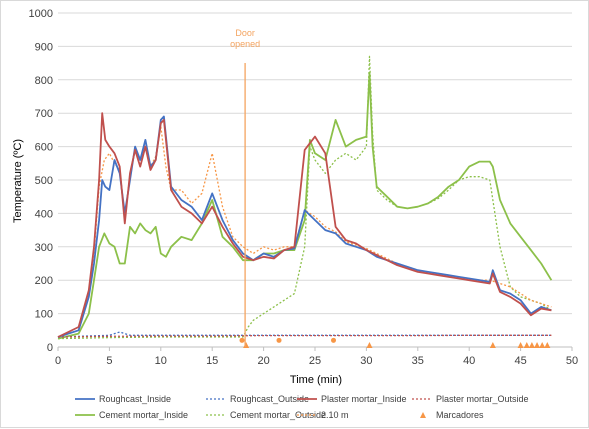 This screenshot has width=589, height=429. Describe the element at coordinates (418, 361) in the screenshot. I see `x-tick-label: 35` at that location.